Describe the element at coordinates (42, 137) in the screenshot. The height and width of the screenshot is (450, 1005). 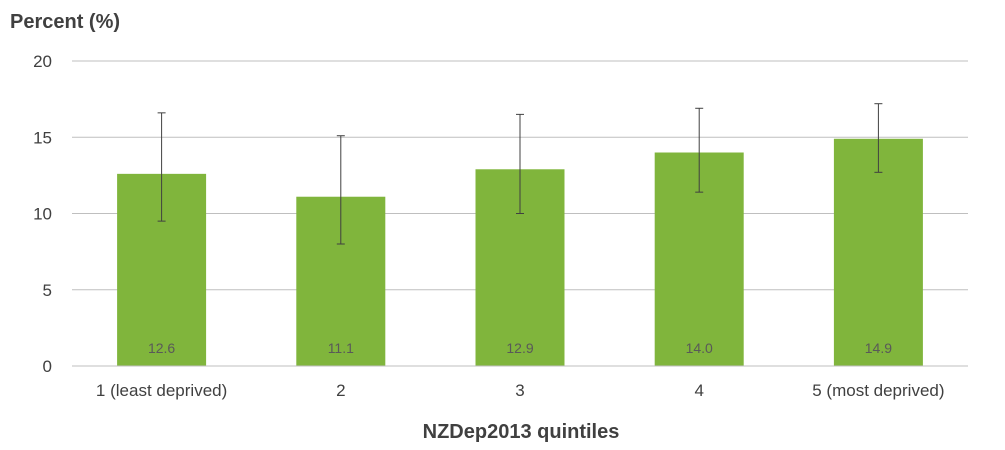
I see `y-tick-label: 15` at that location.